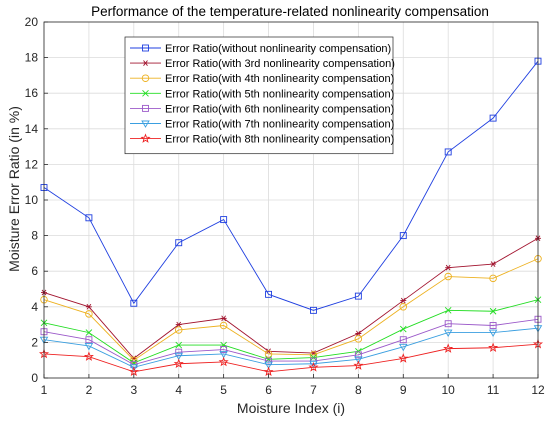 The height and width of the screenshot is (421, 550). What do you see at coordinates (89, 390) in the screenshot?
I see `x-tick-label: 2` at bounding box center [89, 390].